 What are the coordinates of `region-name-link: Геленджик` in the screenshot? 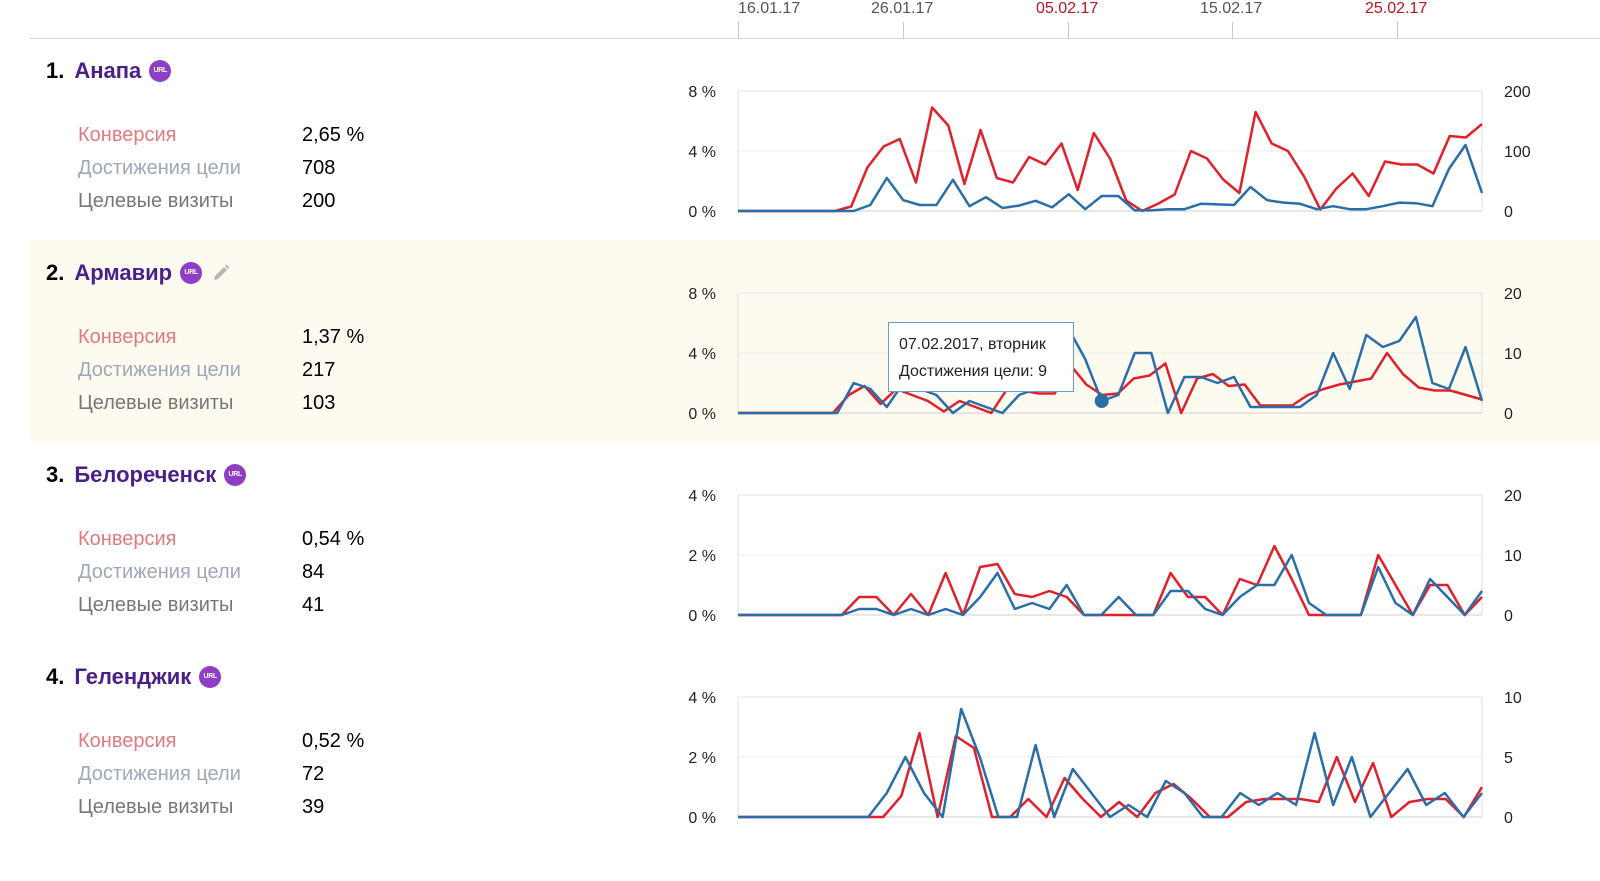 It's located at (133, 676).